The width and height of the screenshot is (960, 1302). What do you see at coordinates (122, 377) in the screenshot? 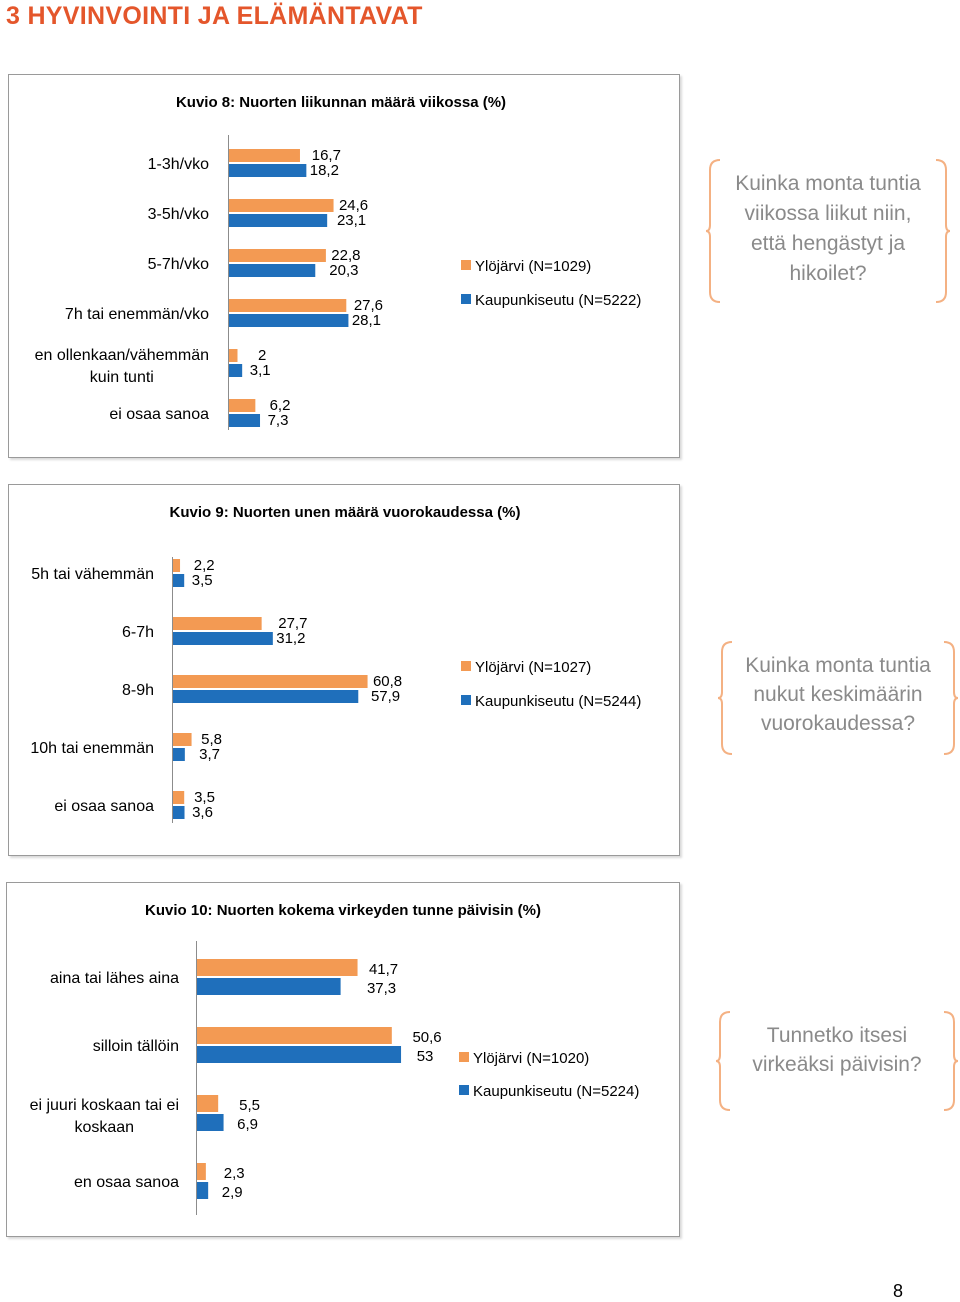
I see `category-label-line: kuin tunti` at bounding box center [122, 377].